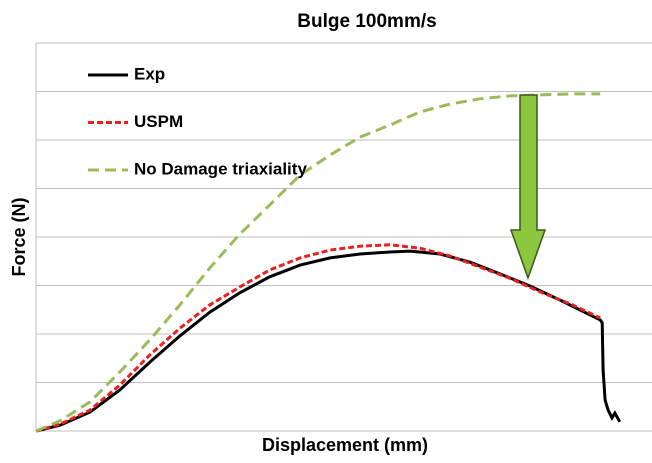  I want to click on chart-title: Bulge 100mm/s, so click(366, 21).